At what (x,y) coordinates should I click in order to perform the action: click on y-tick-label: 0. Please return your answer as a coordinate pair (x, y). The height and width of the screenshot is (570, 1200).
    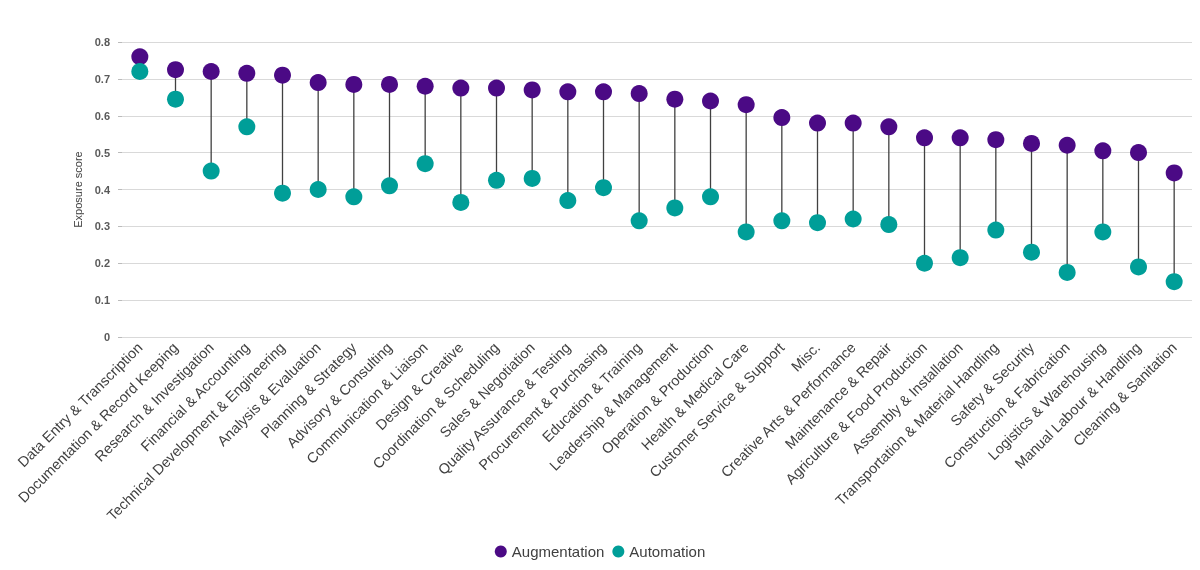
    Looking at the image, I should click on (106, 337).